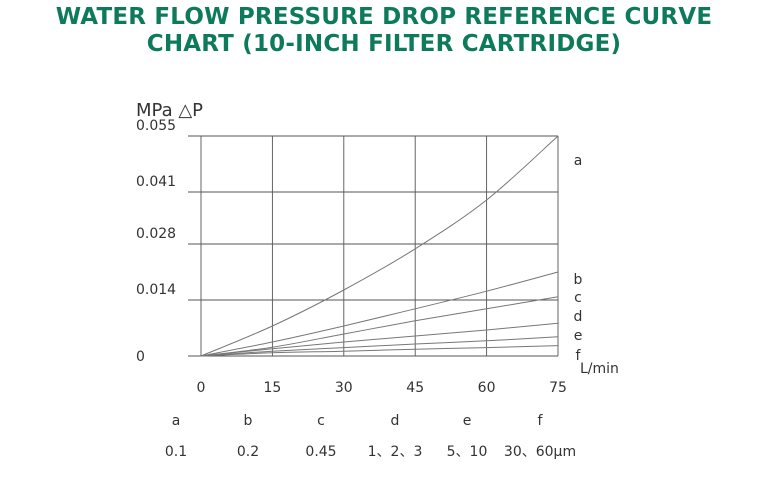 The height and width of the screenshot is (480, 768). I want to click on curve-d, so click(379, 339).